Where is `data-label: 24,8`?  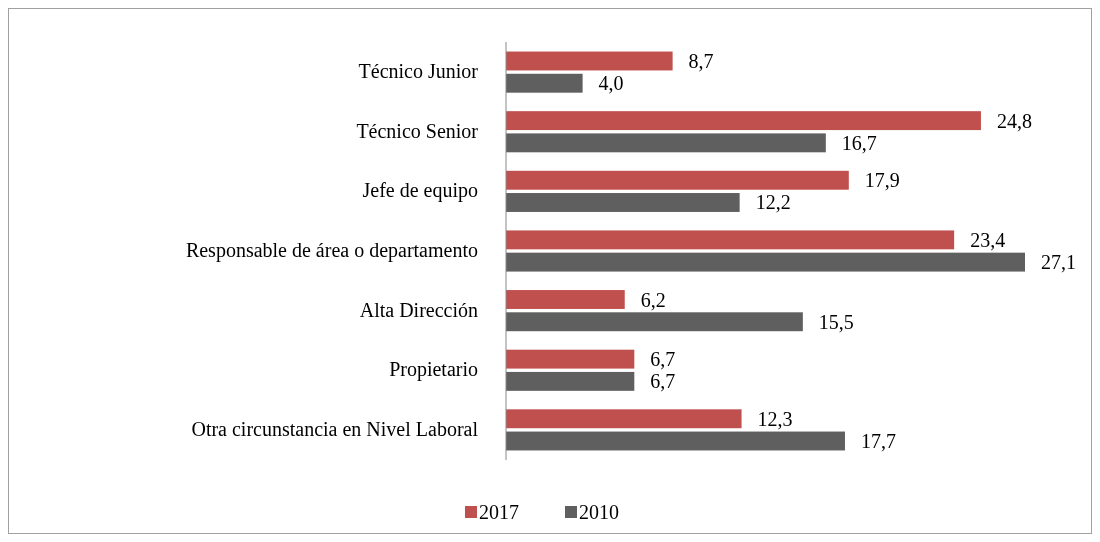 data-label: 24,8 is located at coordinates (1014, 120).